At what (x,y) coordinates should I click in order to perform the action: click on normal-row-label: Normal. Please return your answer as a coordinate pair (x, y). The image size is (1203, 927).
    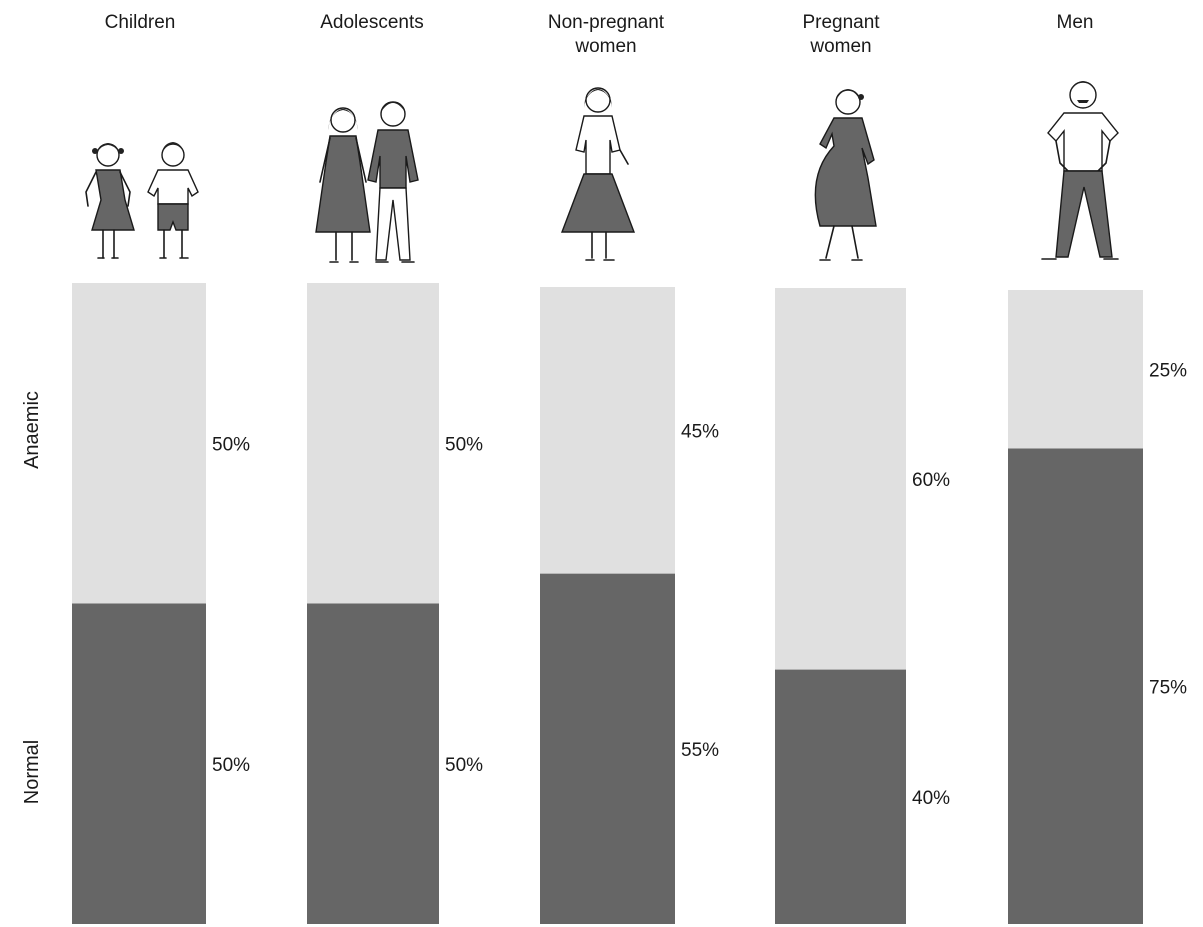
    Looking at the image, I should click on (32, 772).